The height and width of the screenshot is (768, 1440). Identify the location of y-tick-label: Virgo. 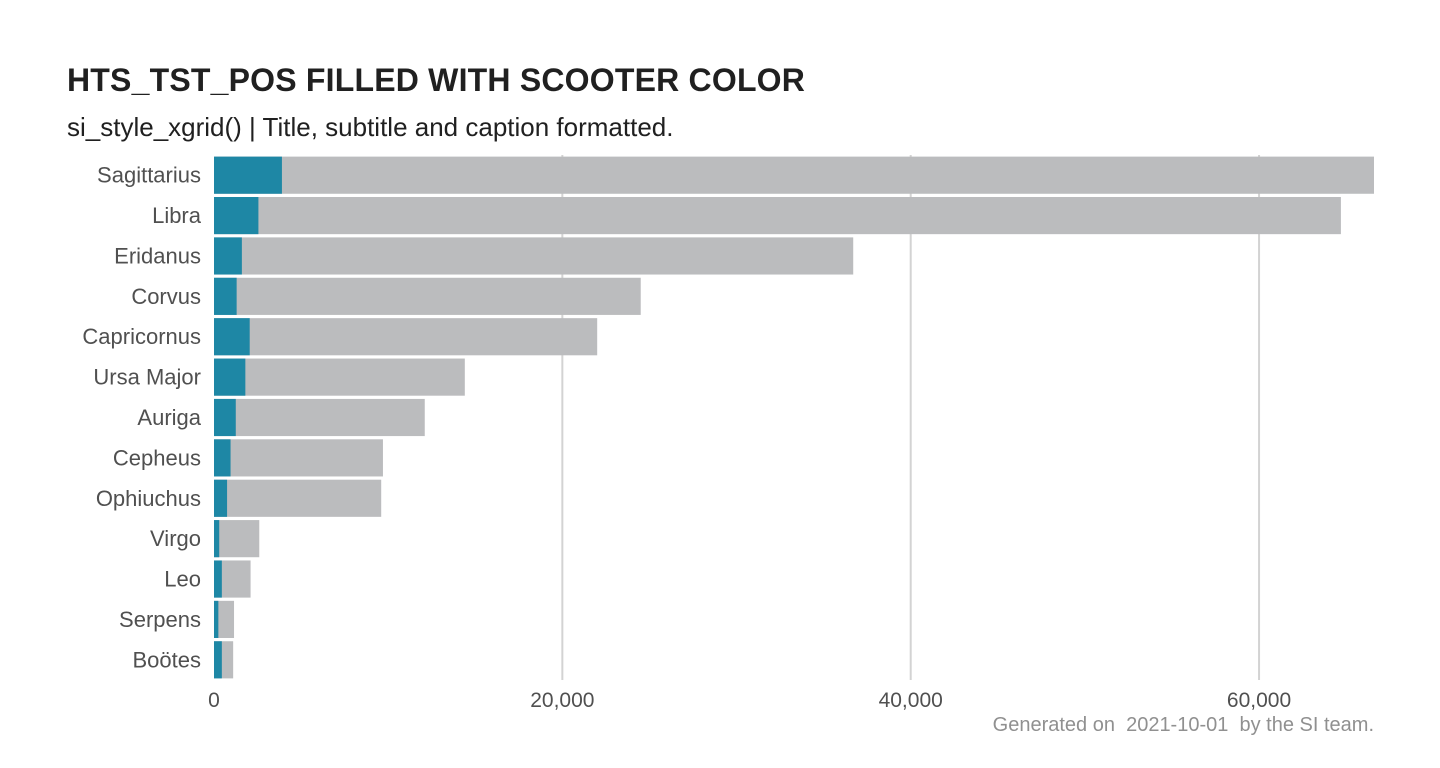
(175, 538).